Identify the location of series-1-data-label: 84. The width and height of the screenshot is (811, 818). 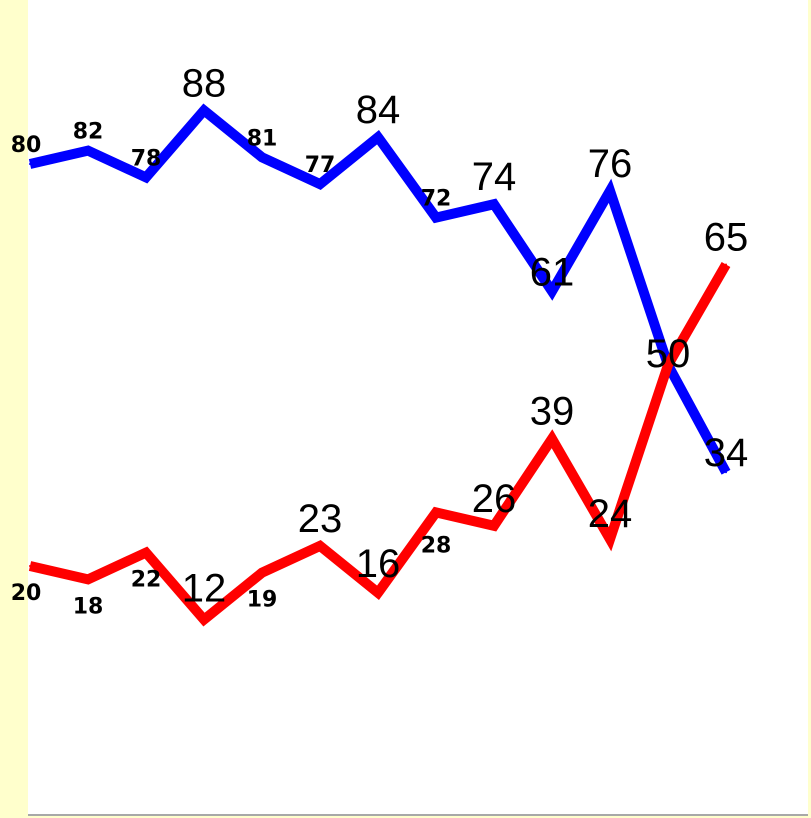
(378, 110).